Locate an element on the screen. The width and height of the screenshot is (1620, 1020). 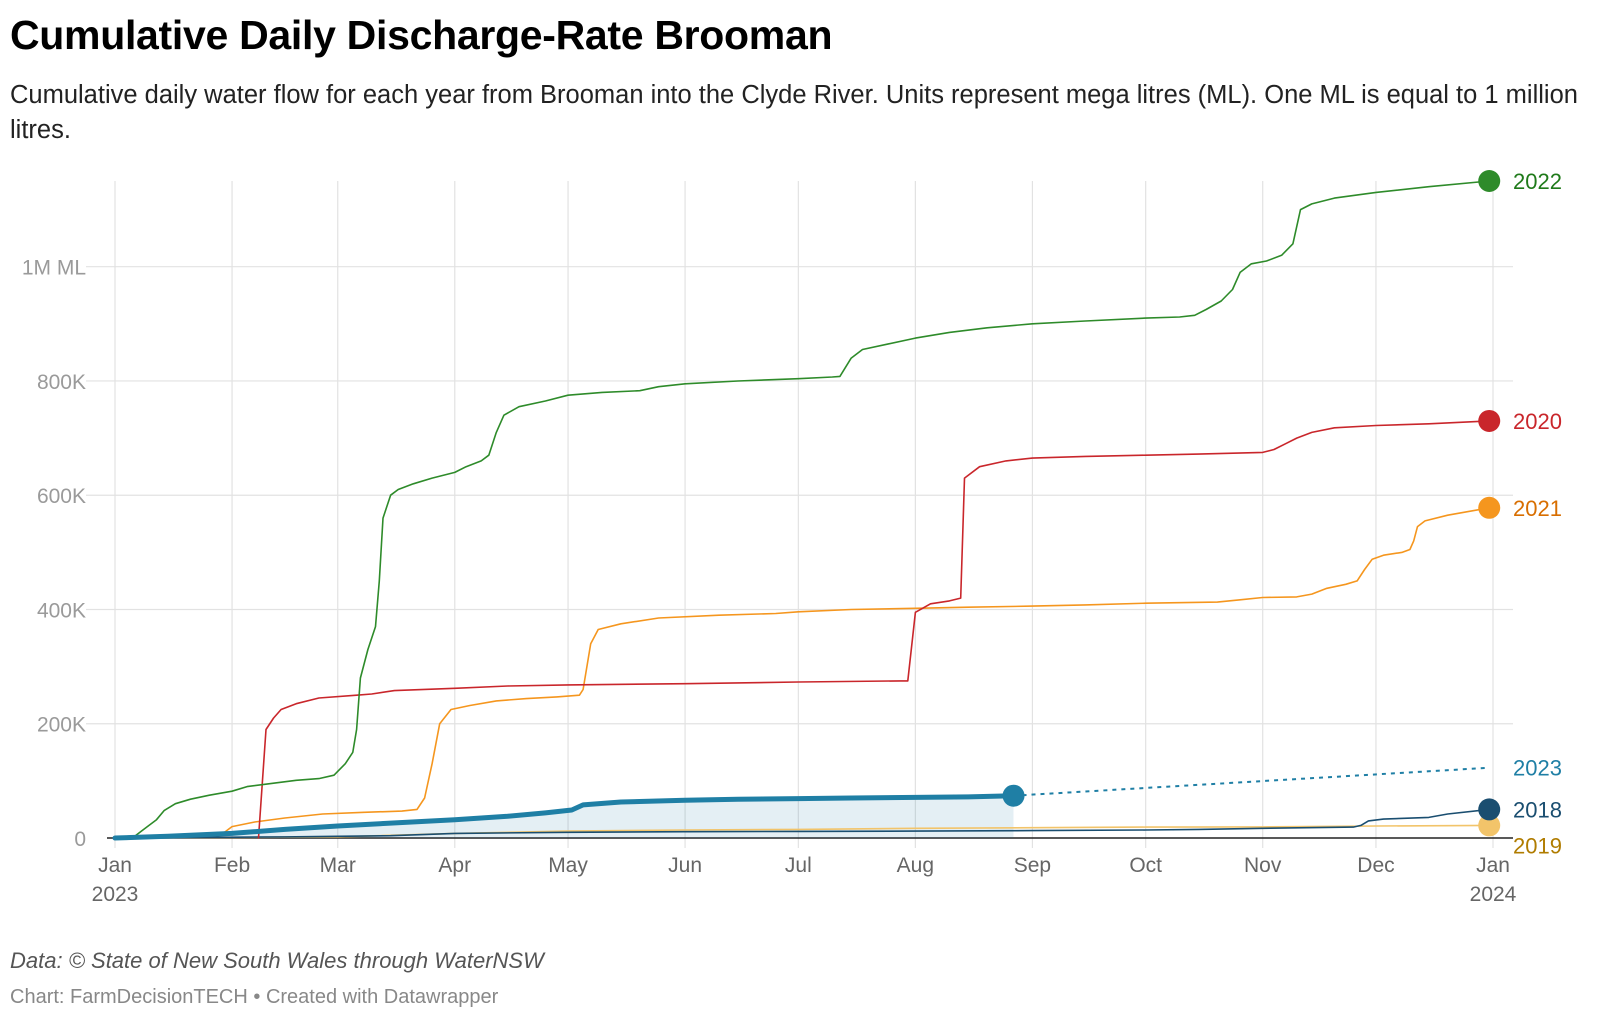
credit-author: Chart: FarmDecisionTECH is located at coordinates (129, 997).